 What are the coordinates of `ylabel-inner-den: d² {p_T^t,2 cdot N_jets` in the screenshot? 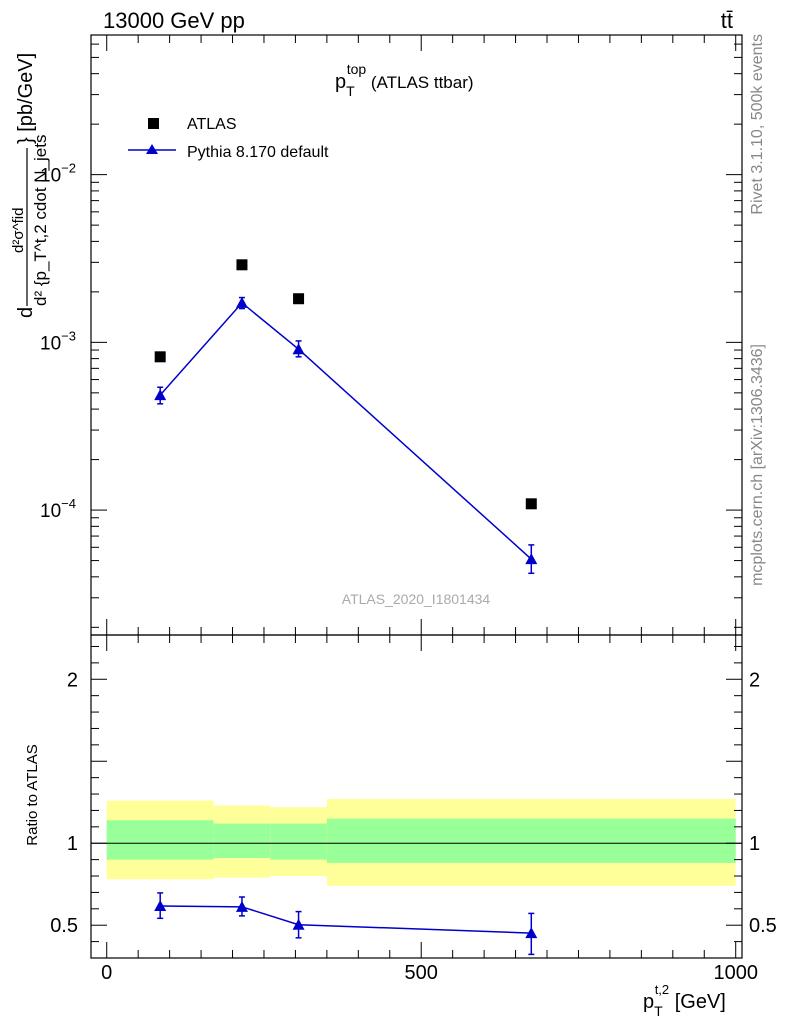 It's located at (40, 220).